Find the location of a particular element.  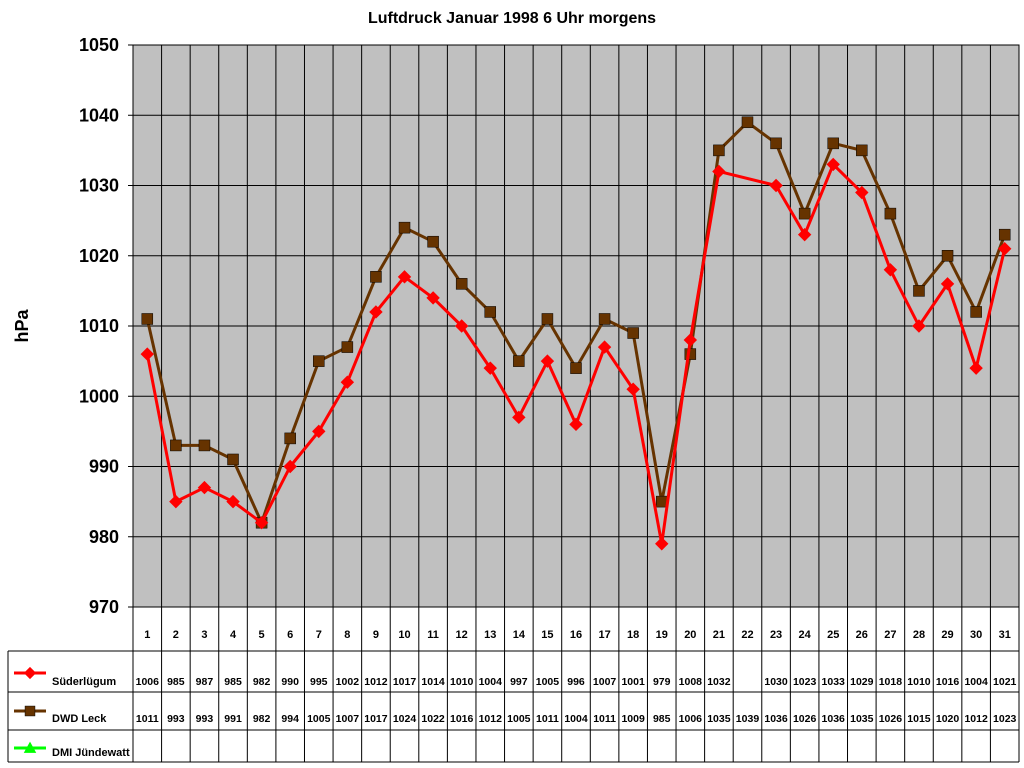

table-cell: 1018 is located at coordinates (891, 682).